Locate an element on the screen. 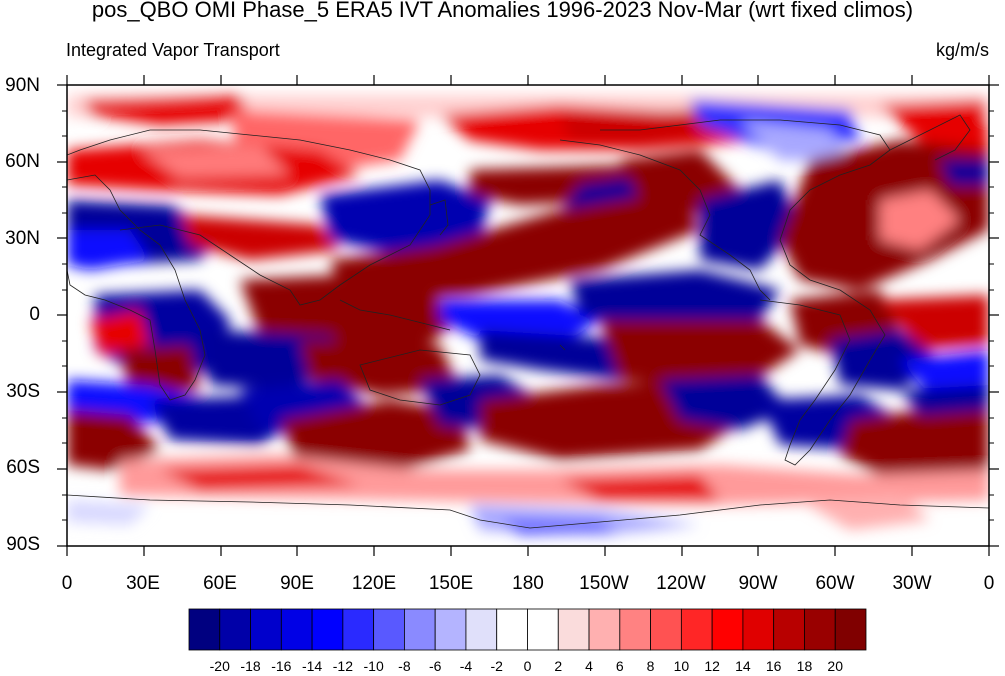 The height and width of the screenshot is (676, 1005). y-tick-label: 90S is located at coordinates (23, 544).